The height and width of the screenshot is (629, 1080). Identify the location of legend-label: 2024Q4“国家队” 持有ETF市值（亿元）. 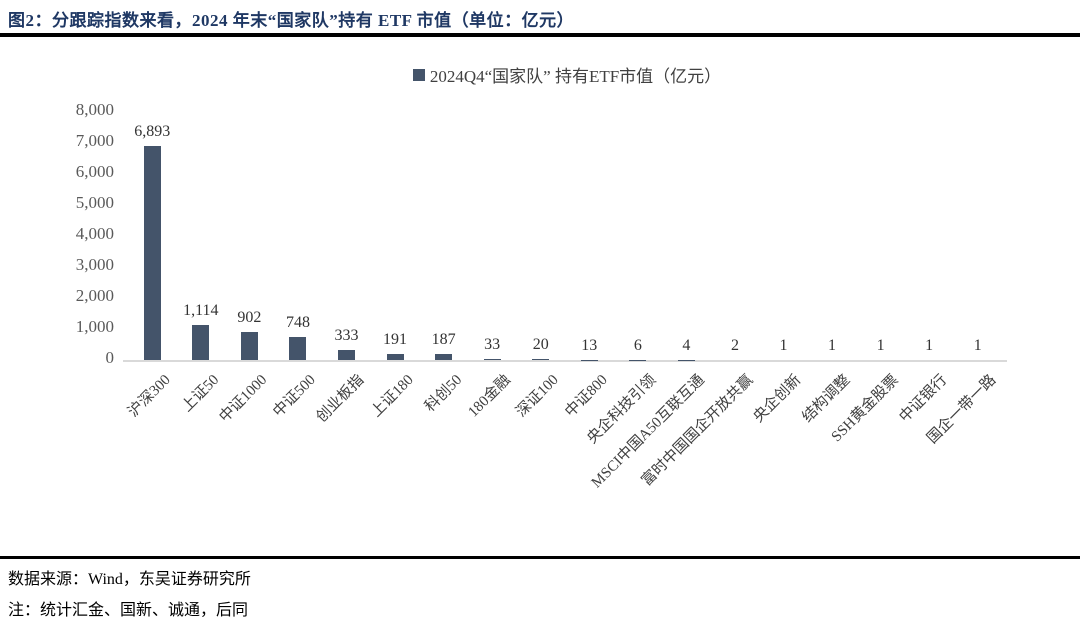
(575, 76).